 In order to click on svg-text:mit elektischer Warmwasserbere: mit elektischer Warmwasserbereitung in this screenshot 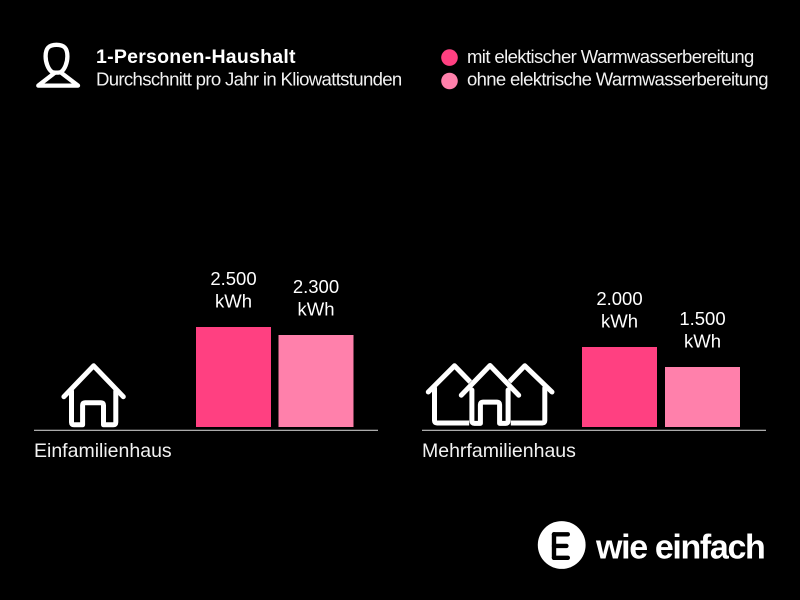, I will do `click(610, 56)`.